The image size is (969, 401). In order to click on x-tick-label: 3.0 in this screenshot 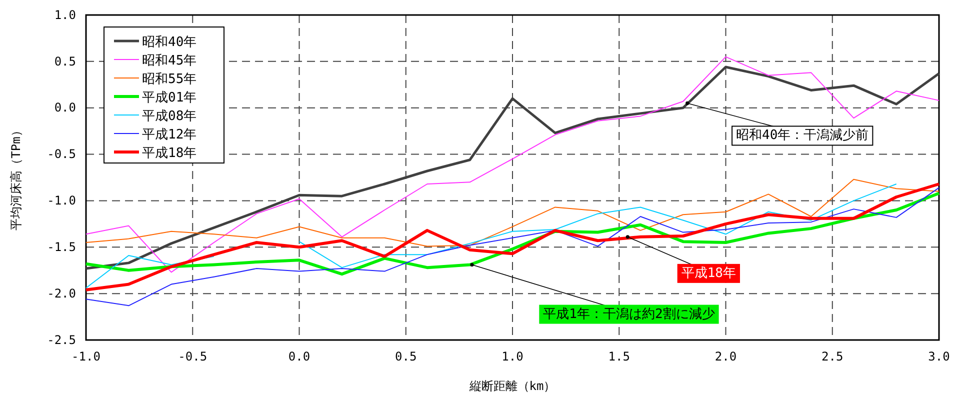, I will do `click(939, 357)`.